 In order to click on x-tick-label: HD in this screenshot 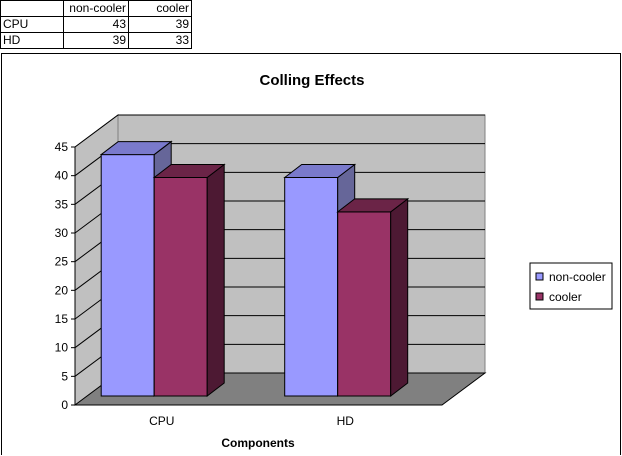, I will do `click(346, 421)`.